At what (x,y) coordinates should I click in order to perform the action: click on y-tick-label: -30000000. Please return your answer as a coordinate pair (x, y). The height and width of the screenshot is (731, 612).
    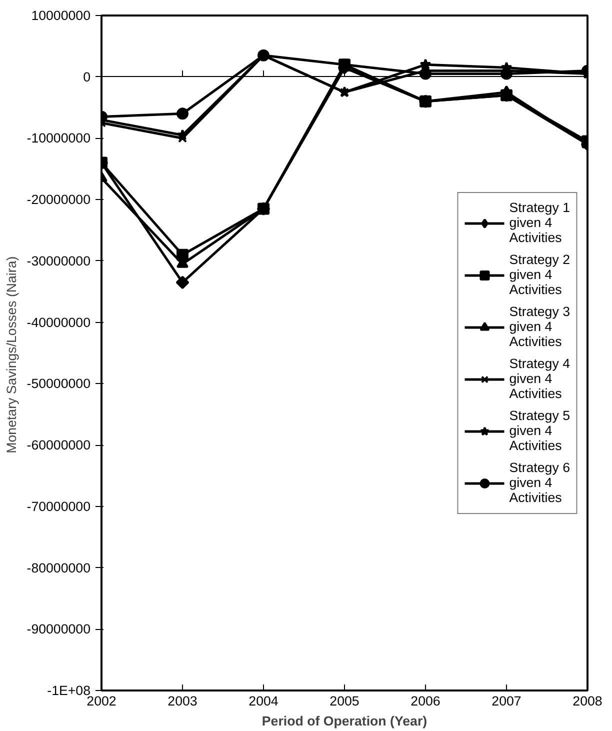
    Looking at the image, I should click on (58, 260).